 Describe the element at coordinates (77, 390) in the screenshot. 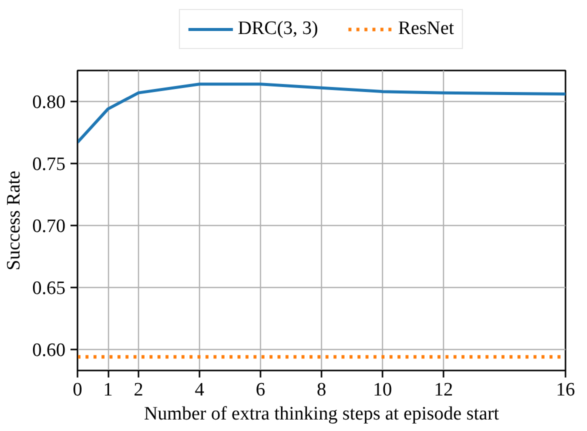

I see `x-tick-label: 0` at that location.